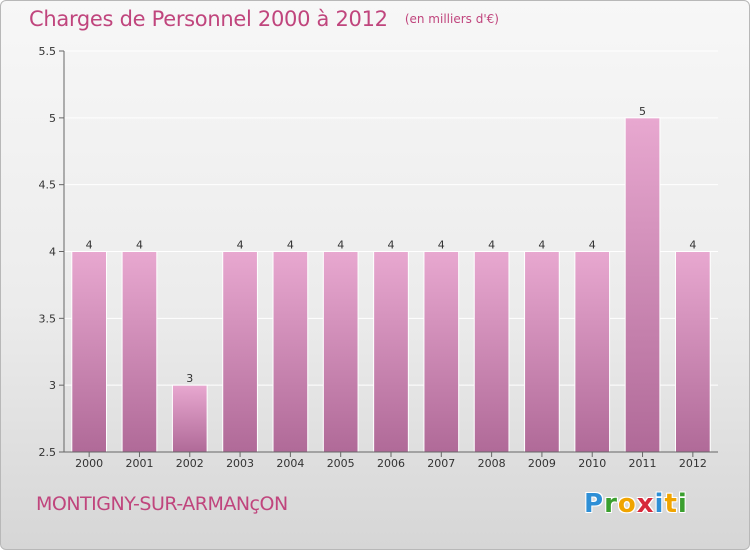 The height and width of the screenshot is (550, 750). I want to click on x-tick-label: 2009, so click(542, 463).